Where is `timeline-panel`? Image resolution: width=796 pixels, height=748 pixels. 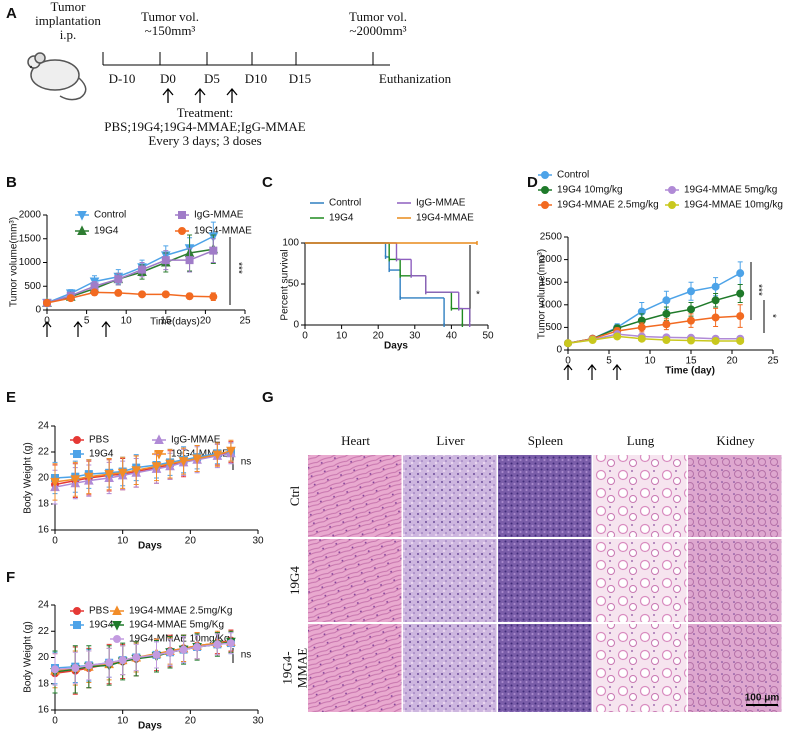
timeline-panel is located at coordinates (208, 77).